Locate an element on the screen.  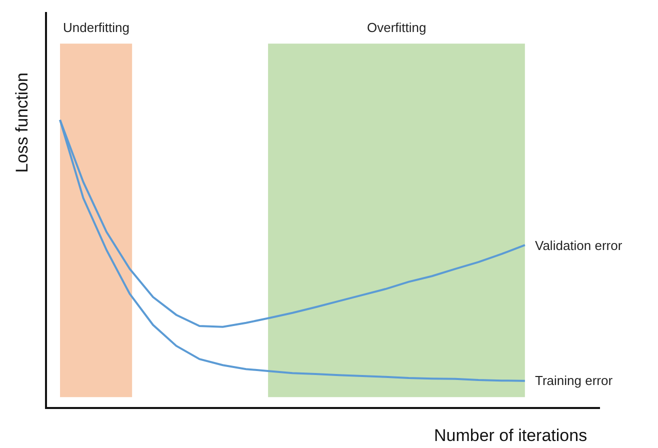
y-axis-title: Loss function is located at coordinates (22, 122).